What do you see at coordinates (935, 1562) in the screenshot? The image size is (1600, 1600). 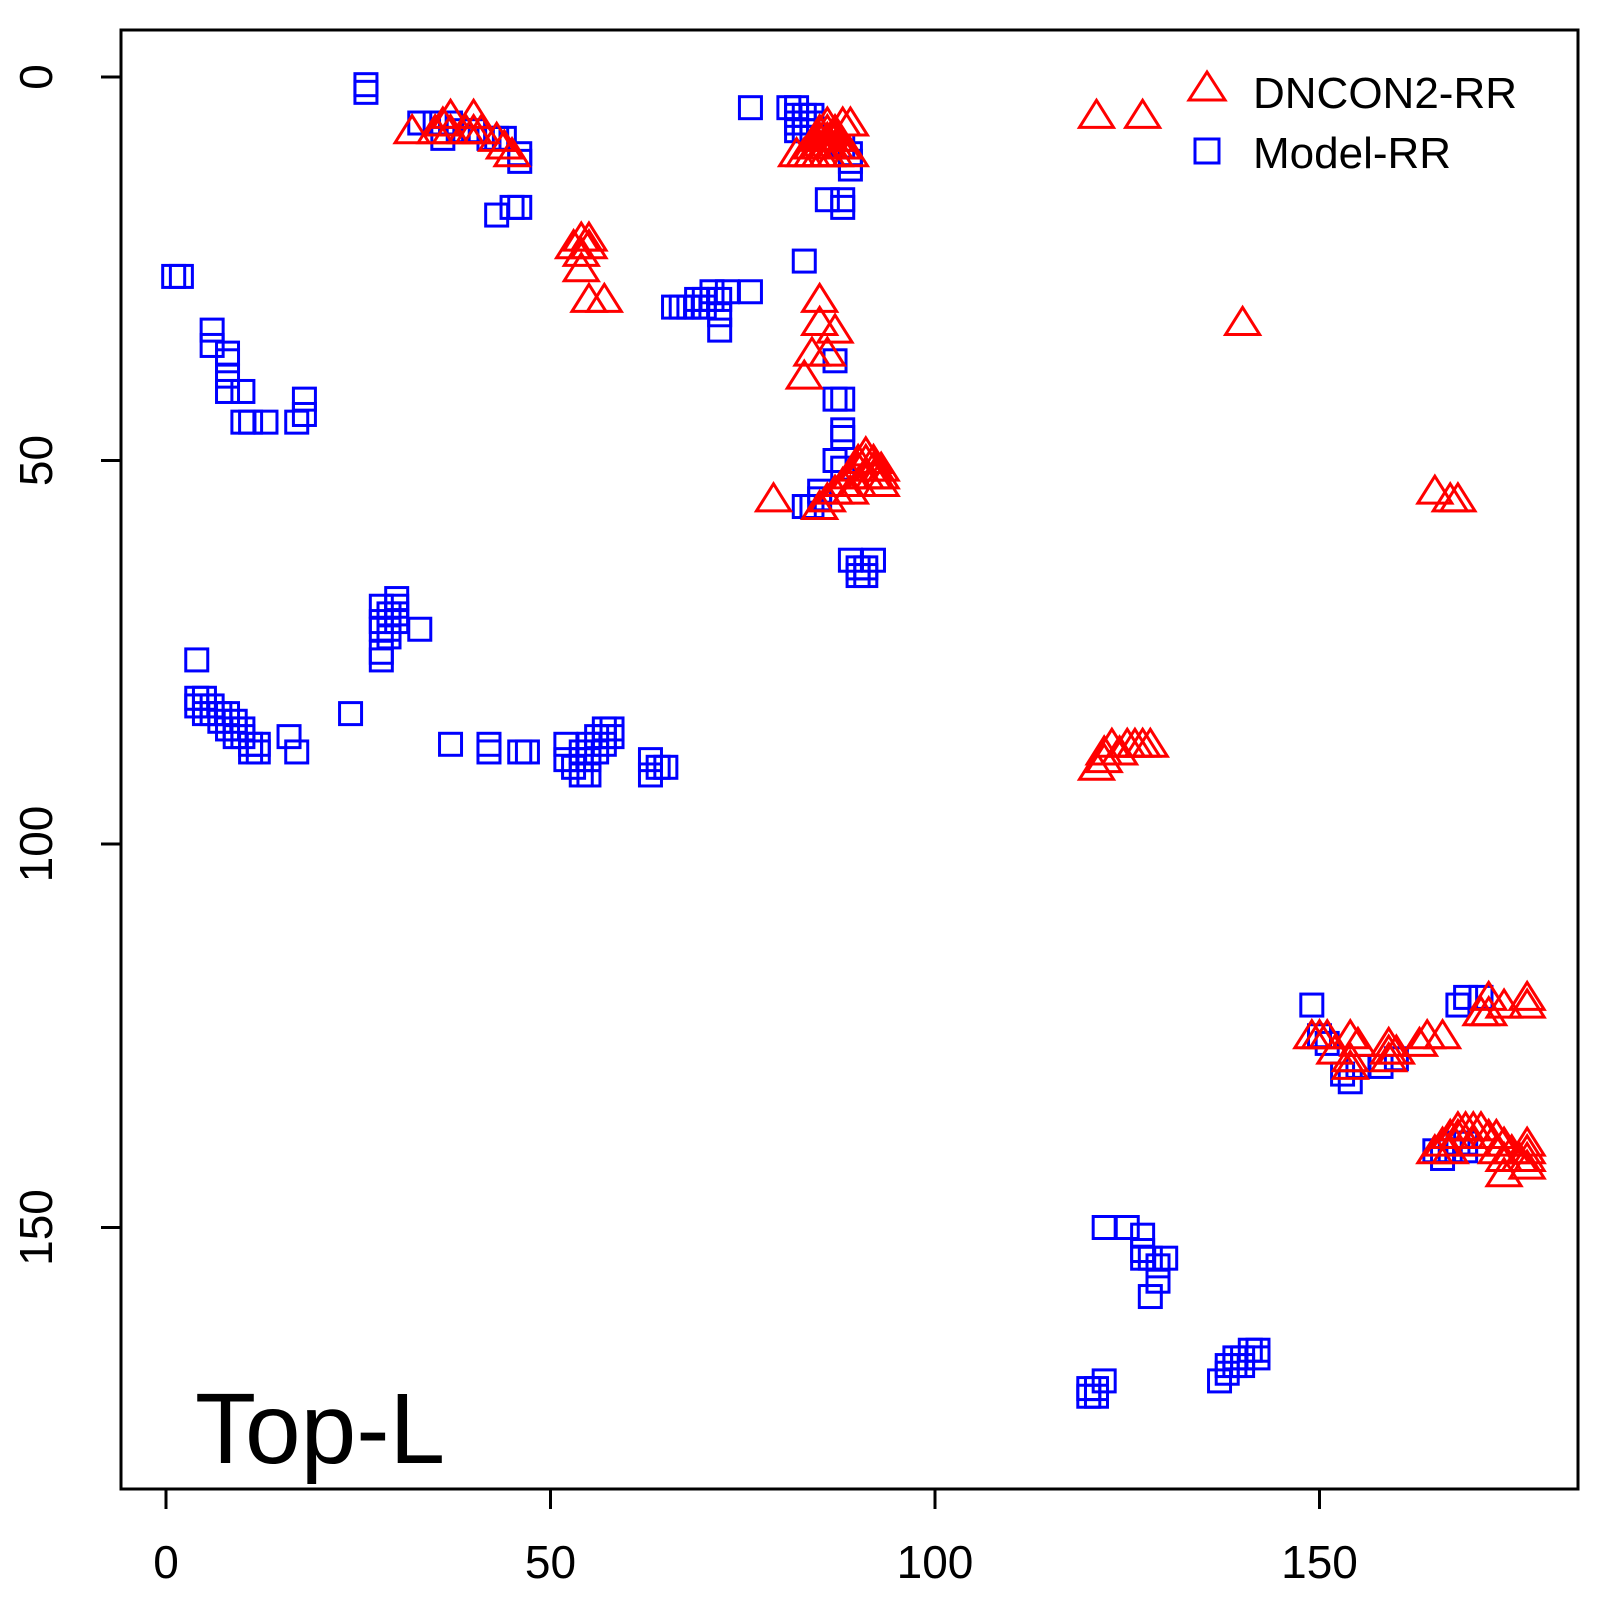 I see `x-tick-label: 100` at bounding box center [935, 1562].